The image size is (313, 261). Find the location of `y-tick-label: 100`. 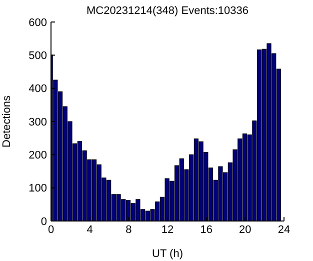

y-tick-label: 100 is located at coordinates (37, 188).